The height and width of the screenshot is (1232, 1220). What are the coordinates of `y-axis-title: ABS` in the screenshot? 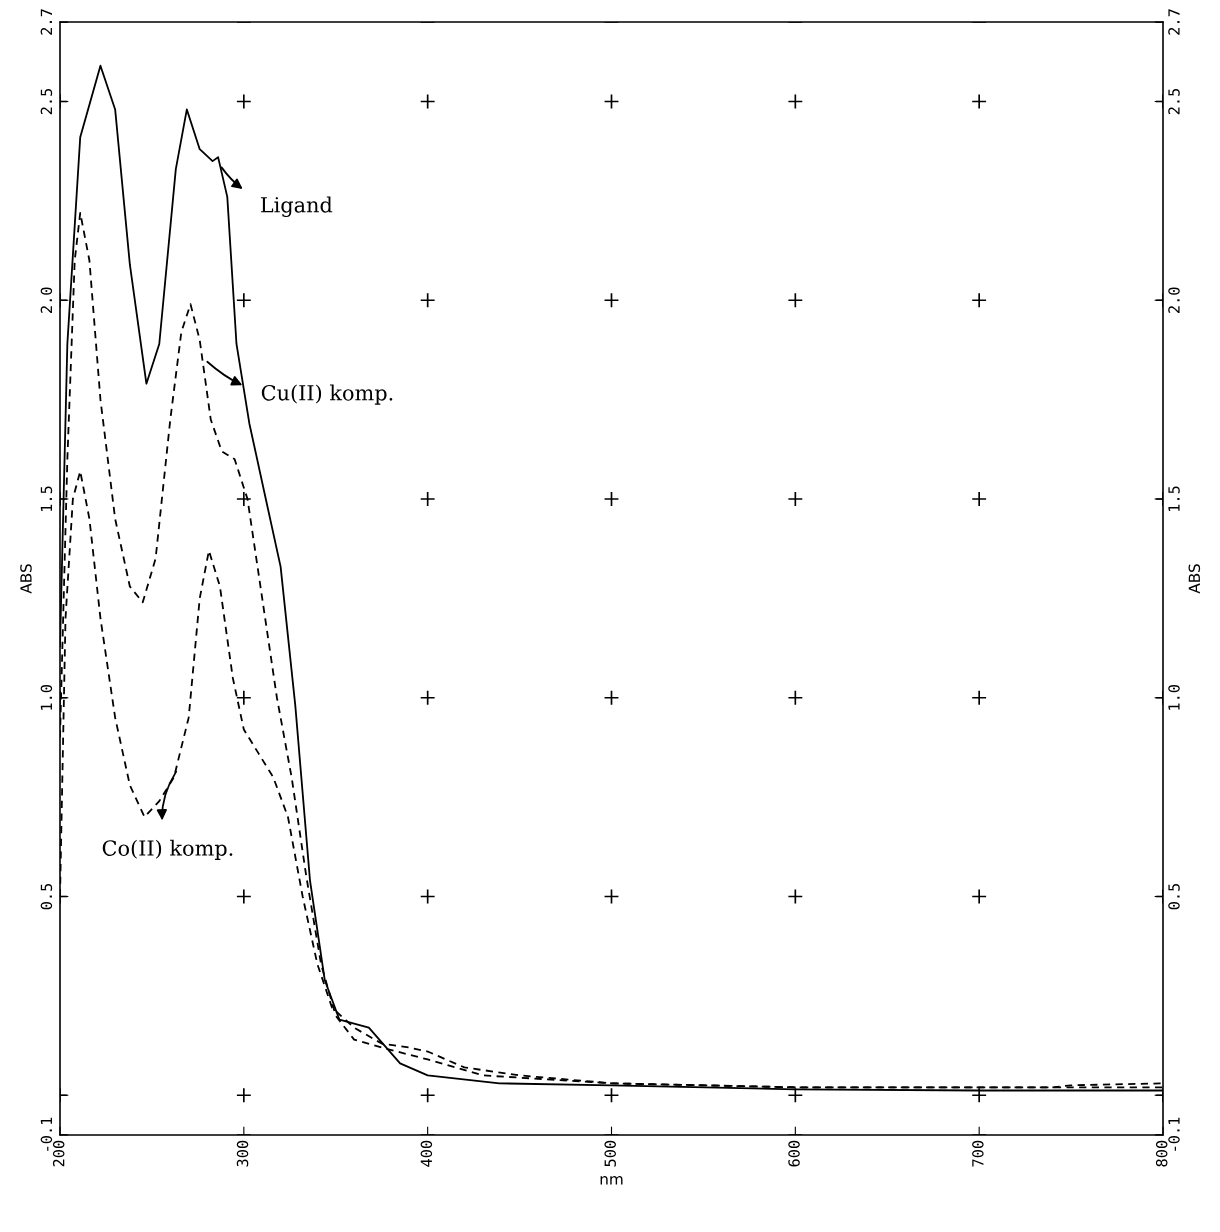 It's located at (26, 579).